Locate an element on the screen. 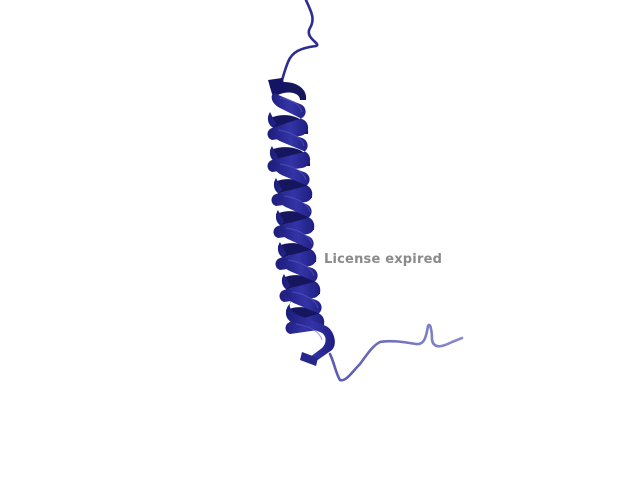 The height and width of the screenshot is (484, 640). n-terminal-coil is located at coordinates (298, 45).